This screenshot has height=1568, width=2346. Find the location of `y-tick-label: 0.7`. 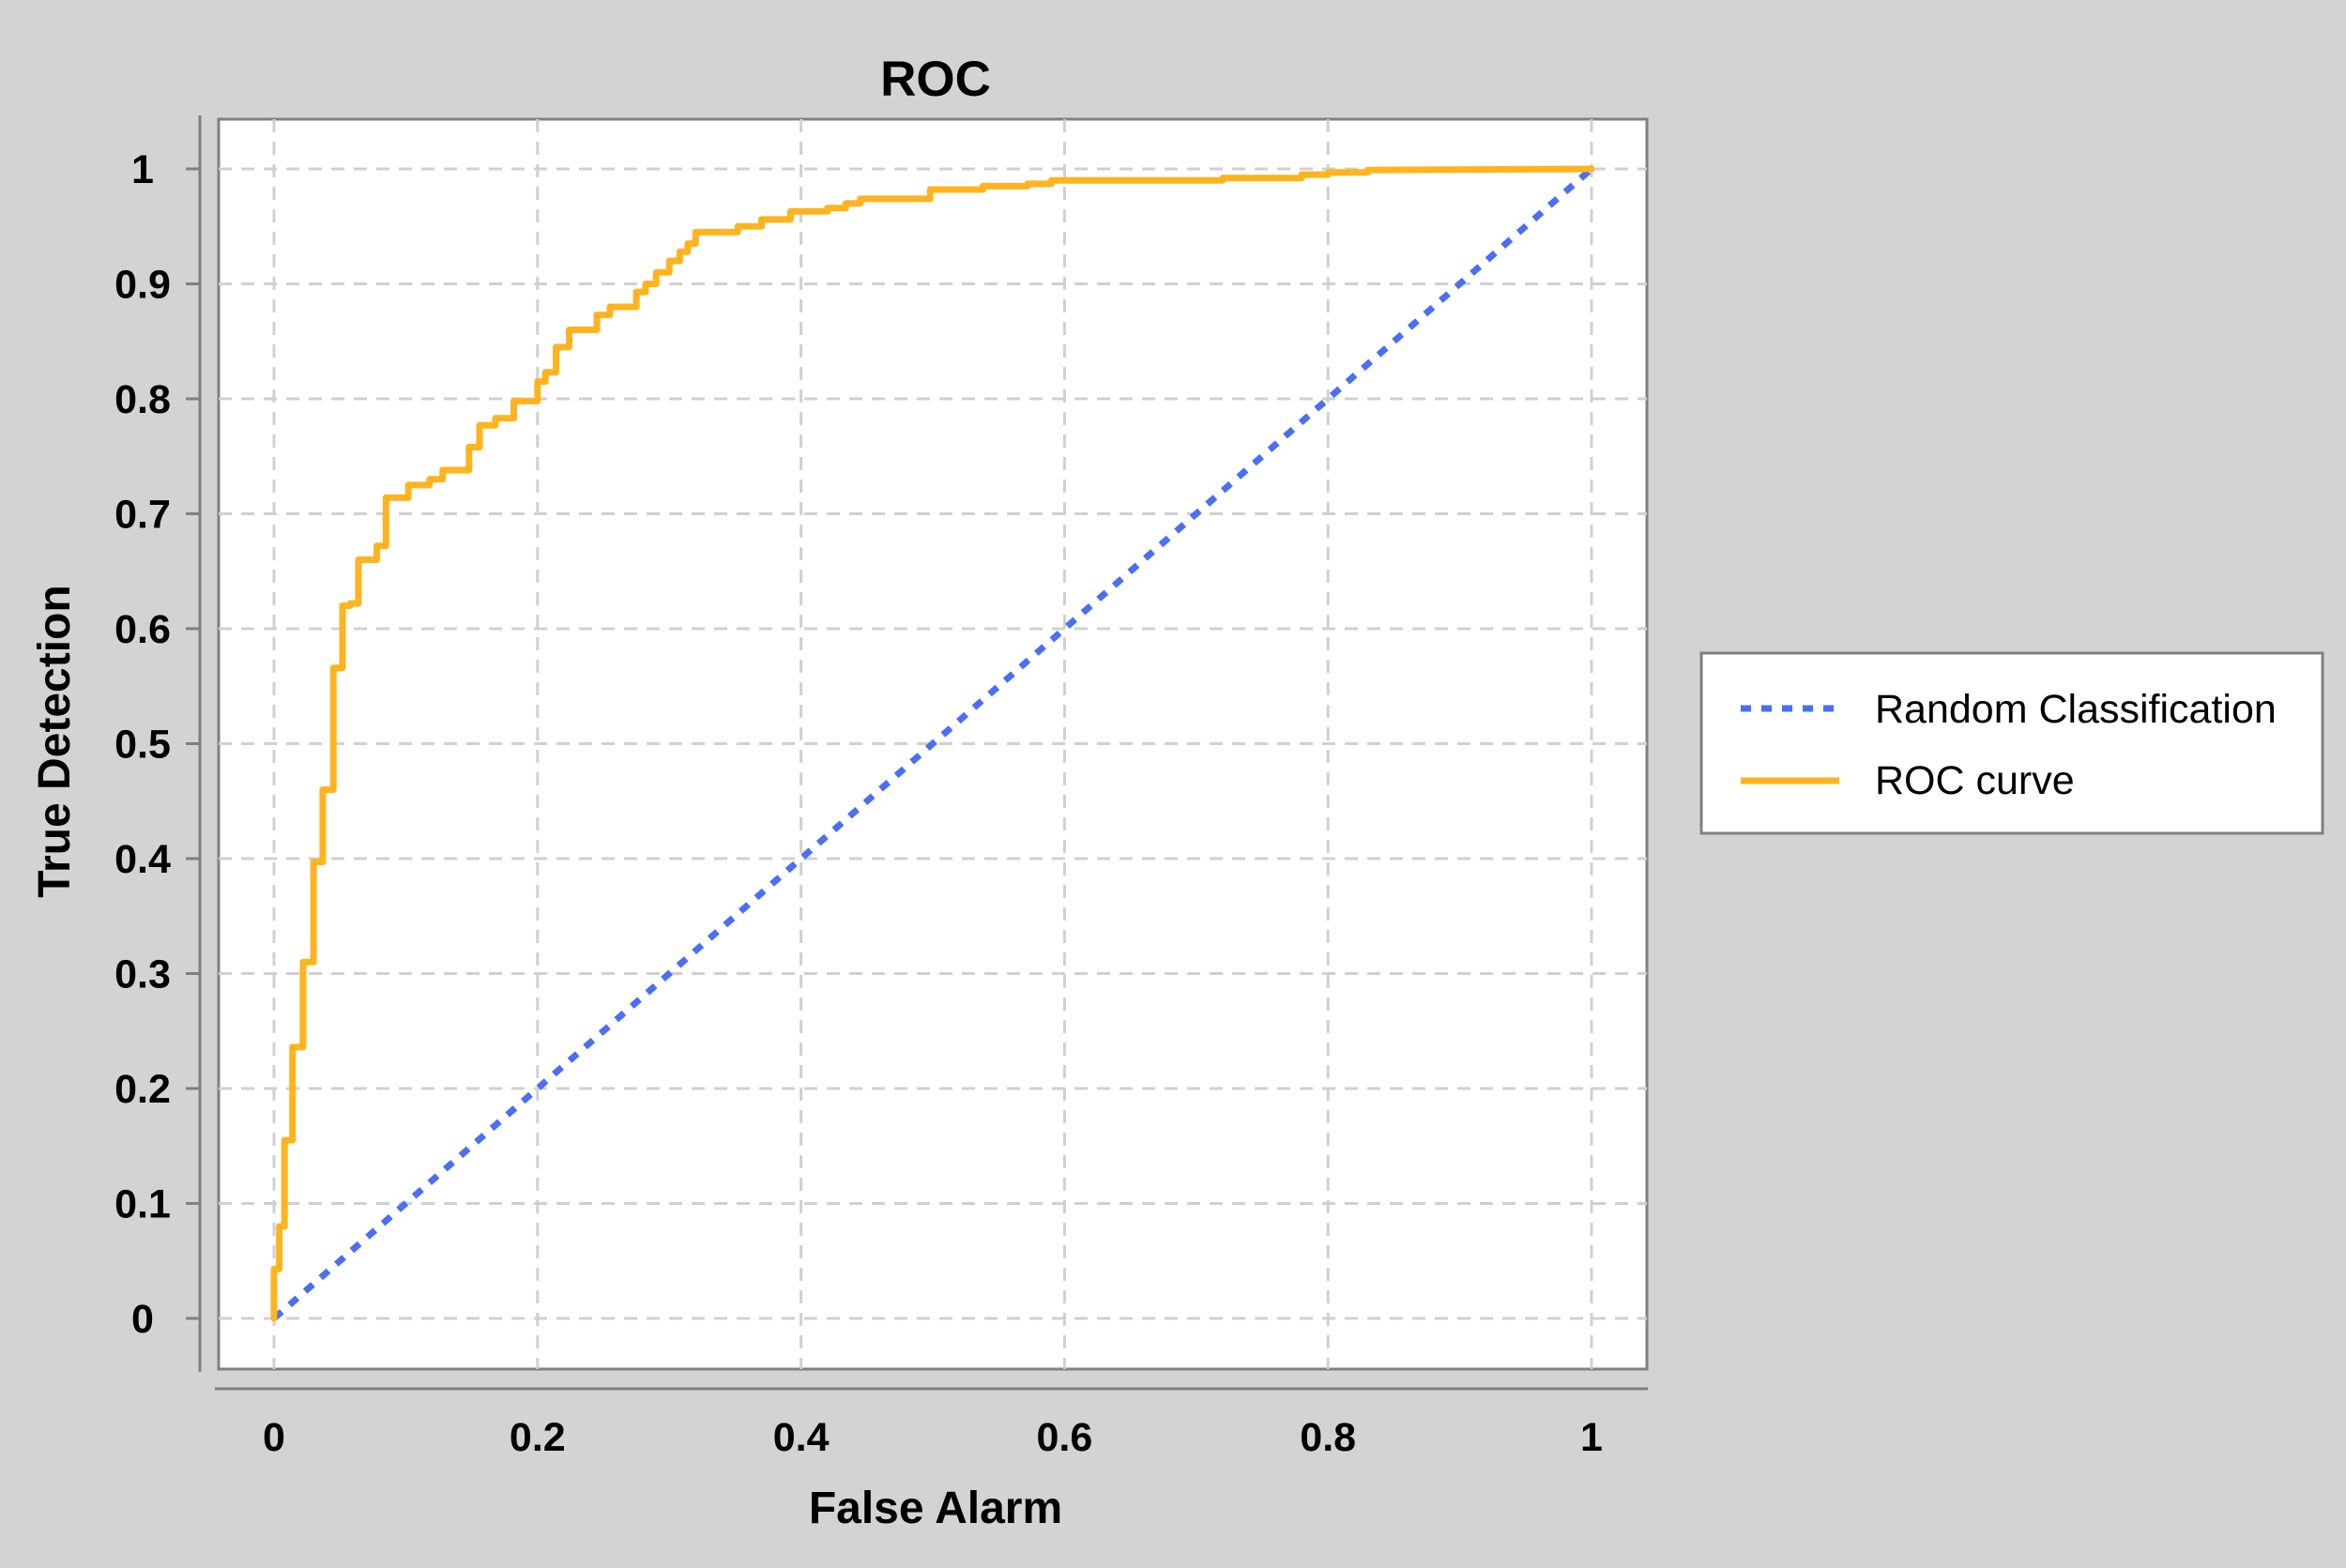

y-tick-label: 0.7 is located at coordinates (142, 515).